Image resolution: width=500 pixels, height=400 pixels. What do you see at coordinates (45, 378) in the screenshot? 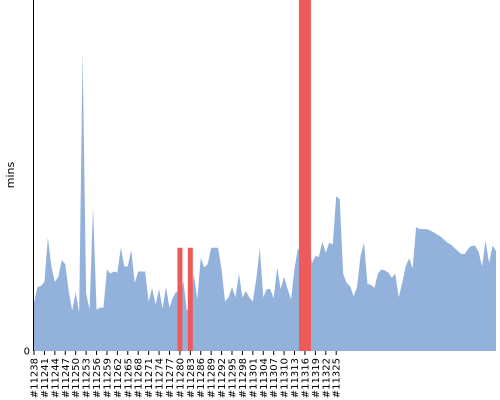
I see `x-tick-label: #11241` at bounding box center [45, 378].